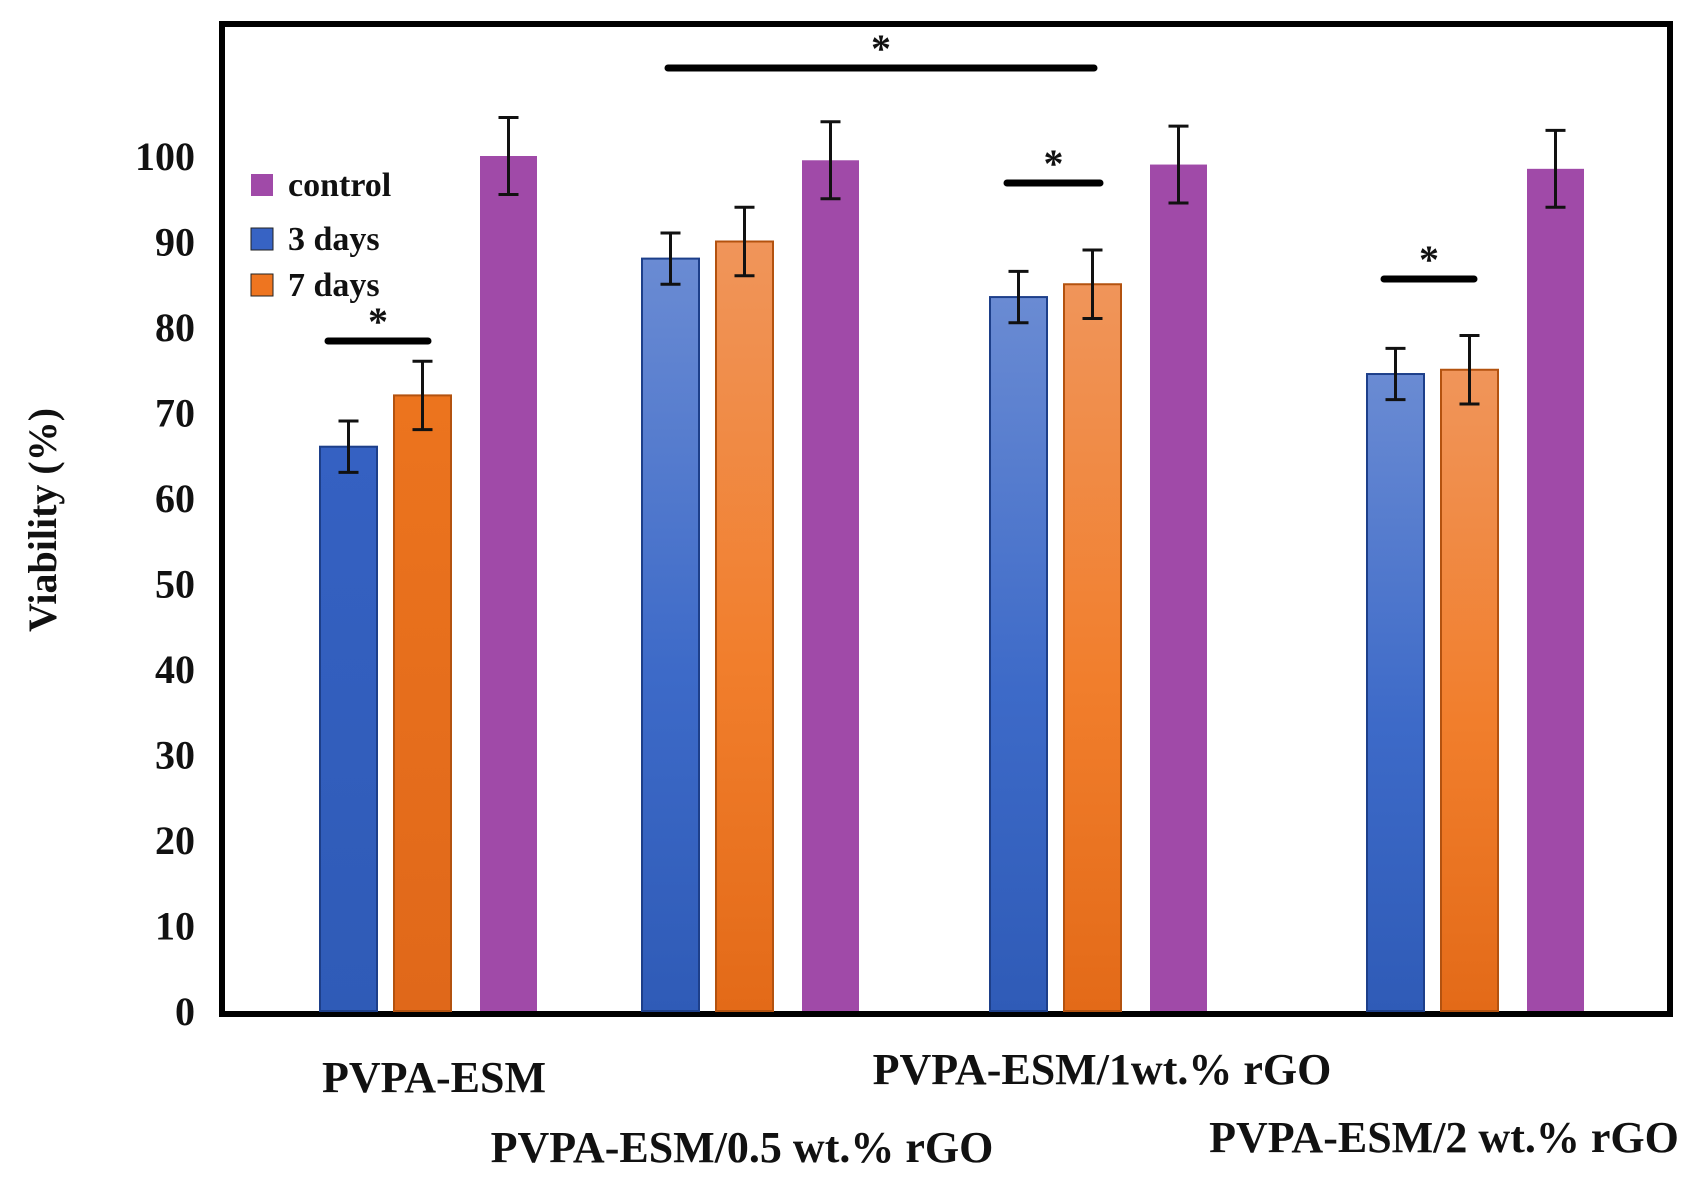  Describe the element at coordinates (175, 584) in the screenshot. I see `y-tick-label: 50` at that location.